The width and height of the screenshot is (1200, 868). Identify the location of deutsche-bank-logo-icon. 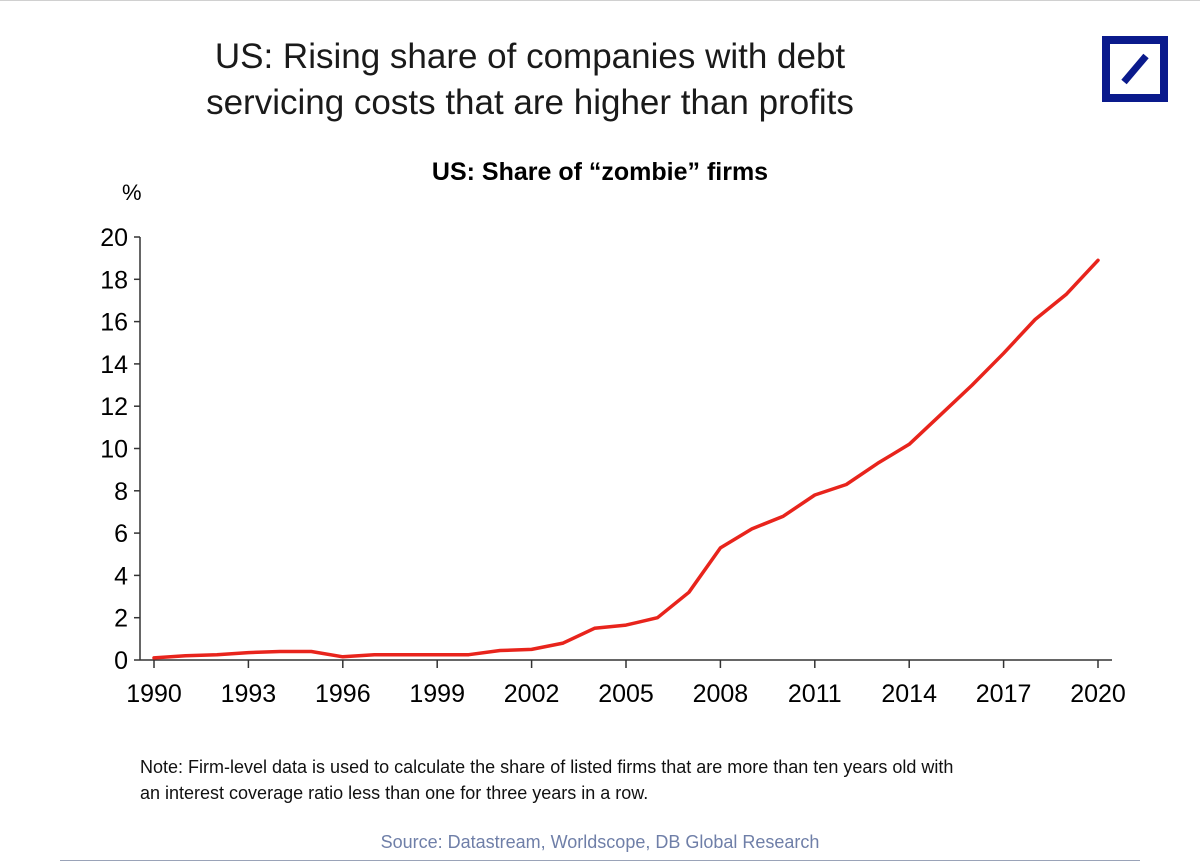
(1135, 69).